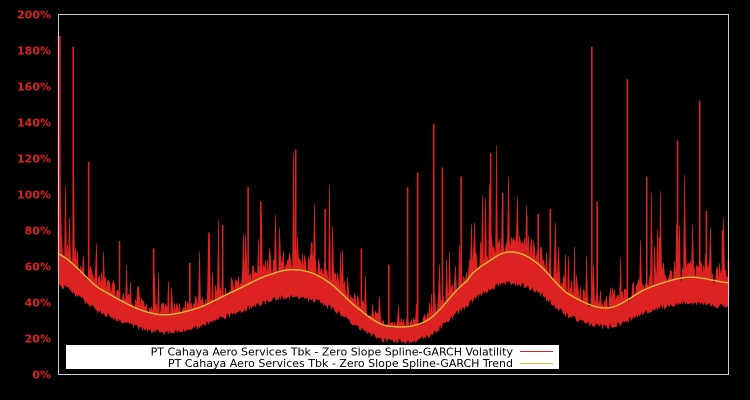  I want to click on y-tick-label: 200%, so click(34, 15).